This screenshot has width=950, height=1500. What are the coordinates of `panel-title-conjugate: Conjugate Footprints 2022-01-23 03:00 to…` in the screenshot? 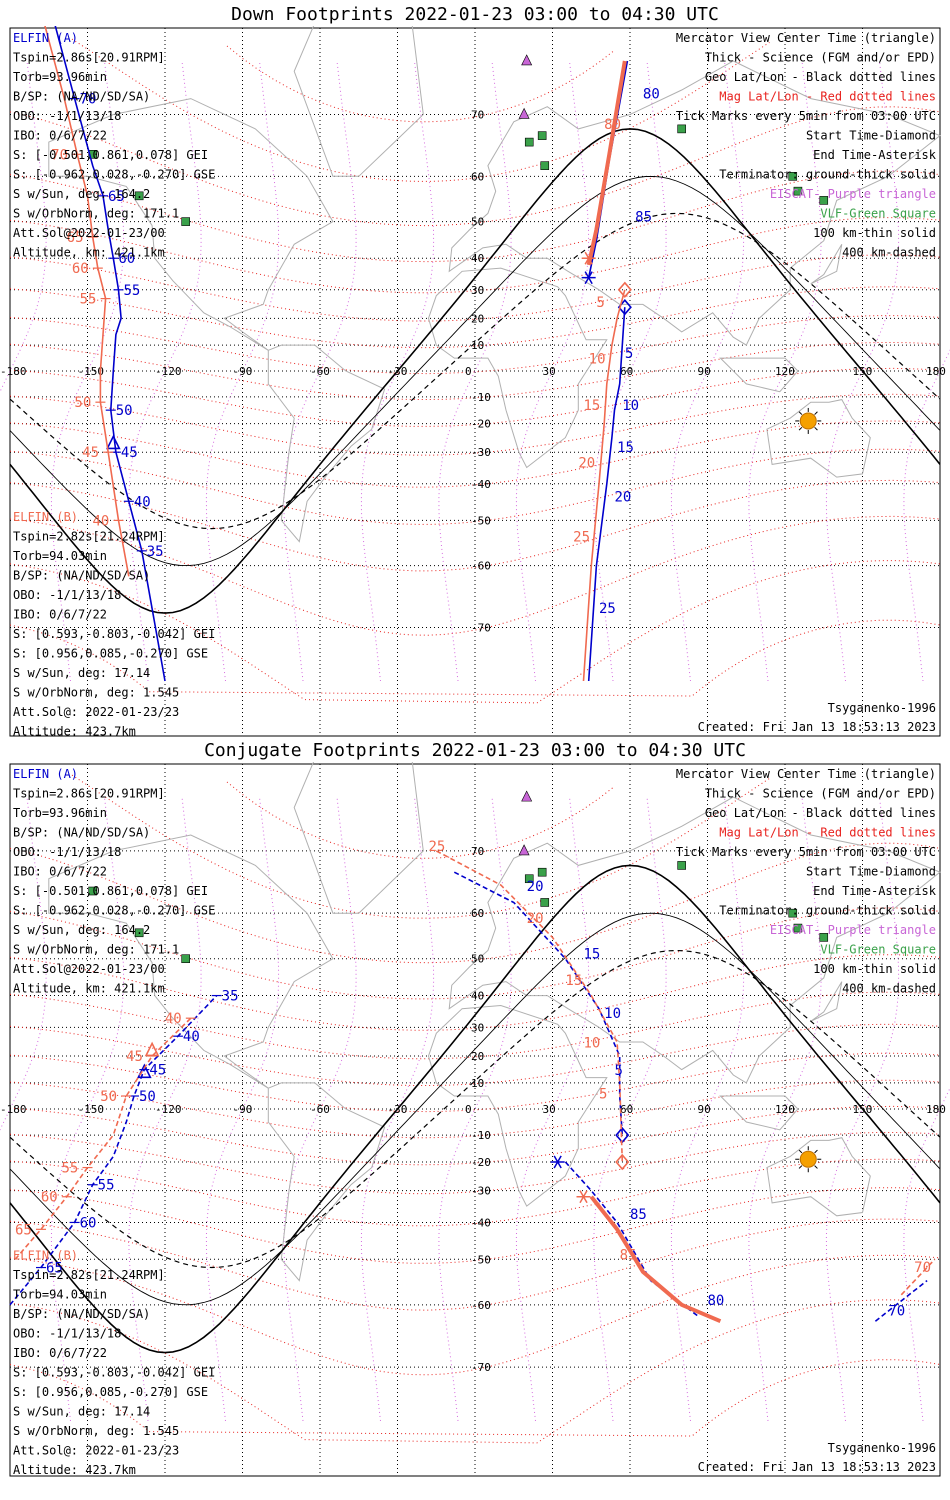 It's located at (475, 750).